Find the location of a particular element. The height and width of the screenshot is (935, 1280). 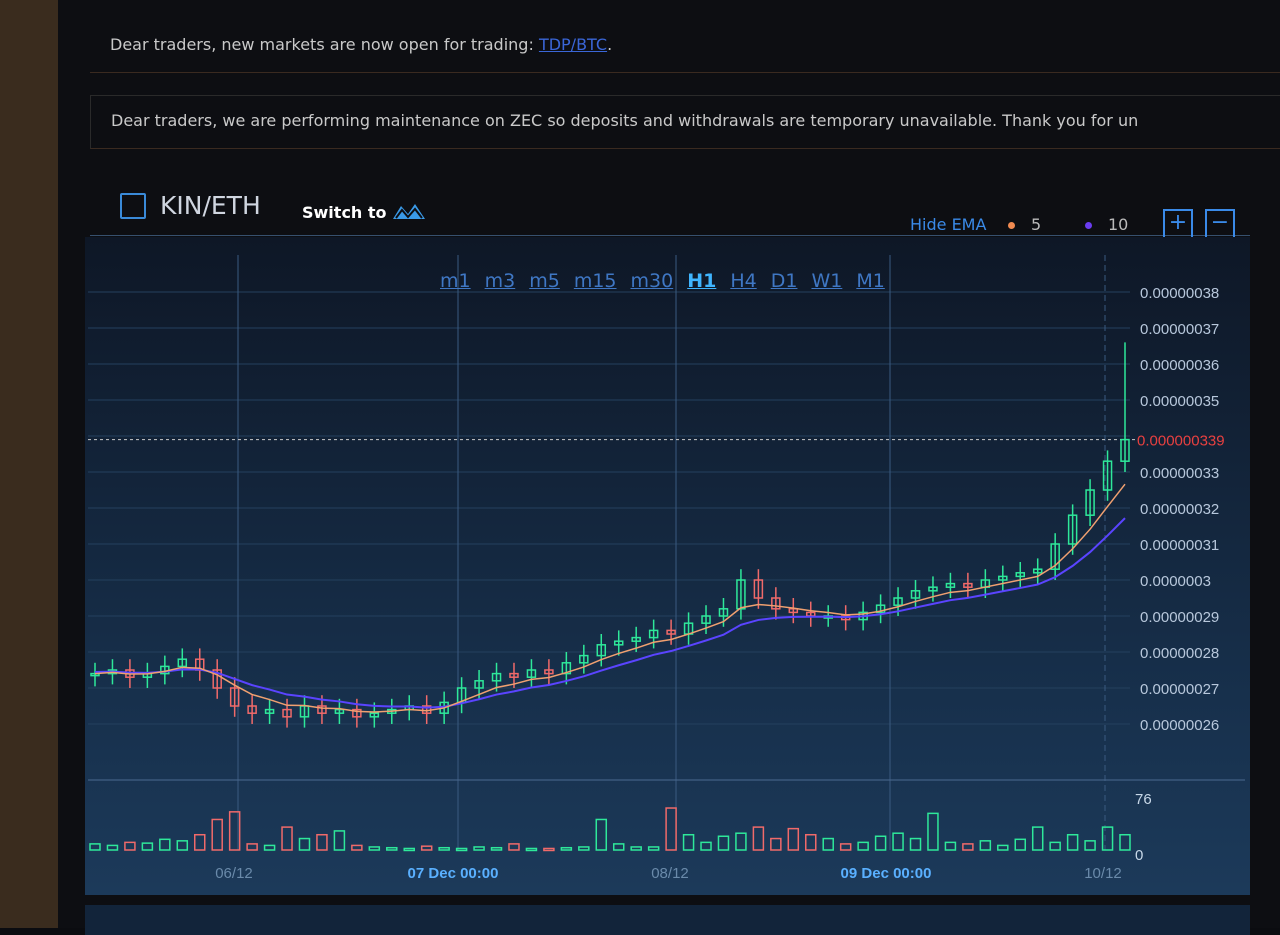

tf-w1: W1 is located at coordinates (827, 281).